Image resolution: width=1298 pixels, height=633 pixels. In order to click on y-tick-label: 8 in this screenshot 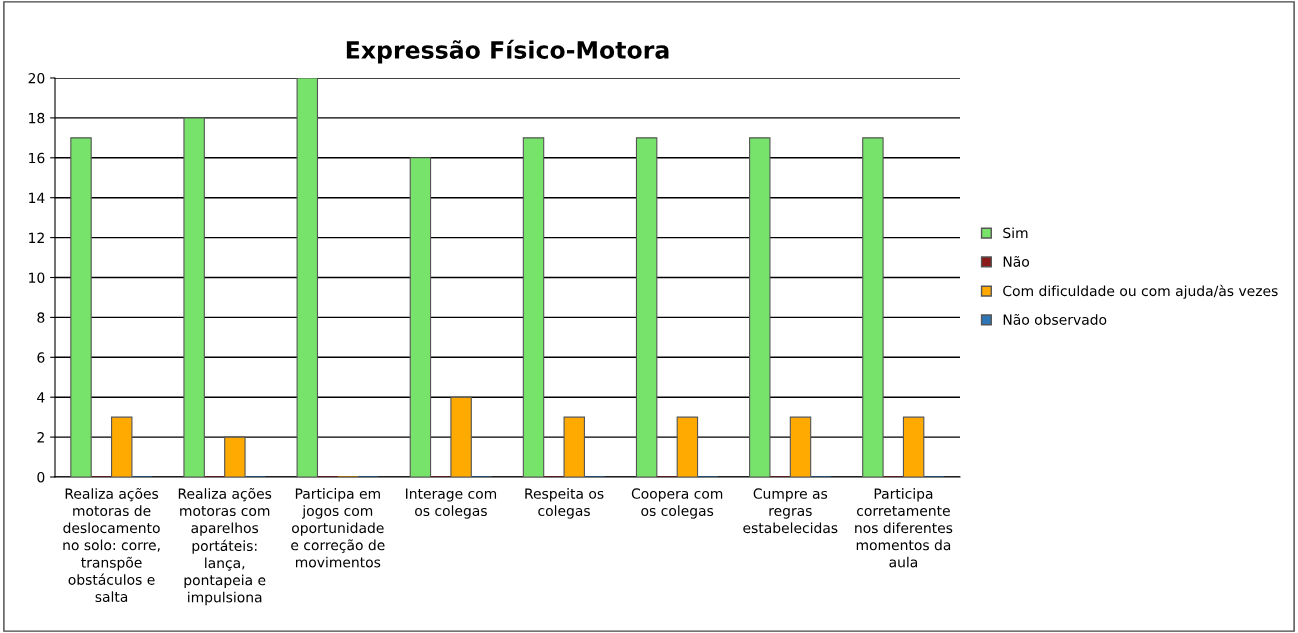, I will do `click(41, 317)`.